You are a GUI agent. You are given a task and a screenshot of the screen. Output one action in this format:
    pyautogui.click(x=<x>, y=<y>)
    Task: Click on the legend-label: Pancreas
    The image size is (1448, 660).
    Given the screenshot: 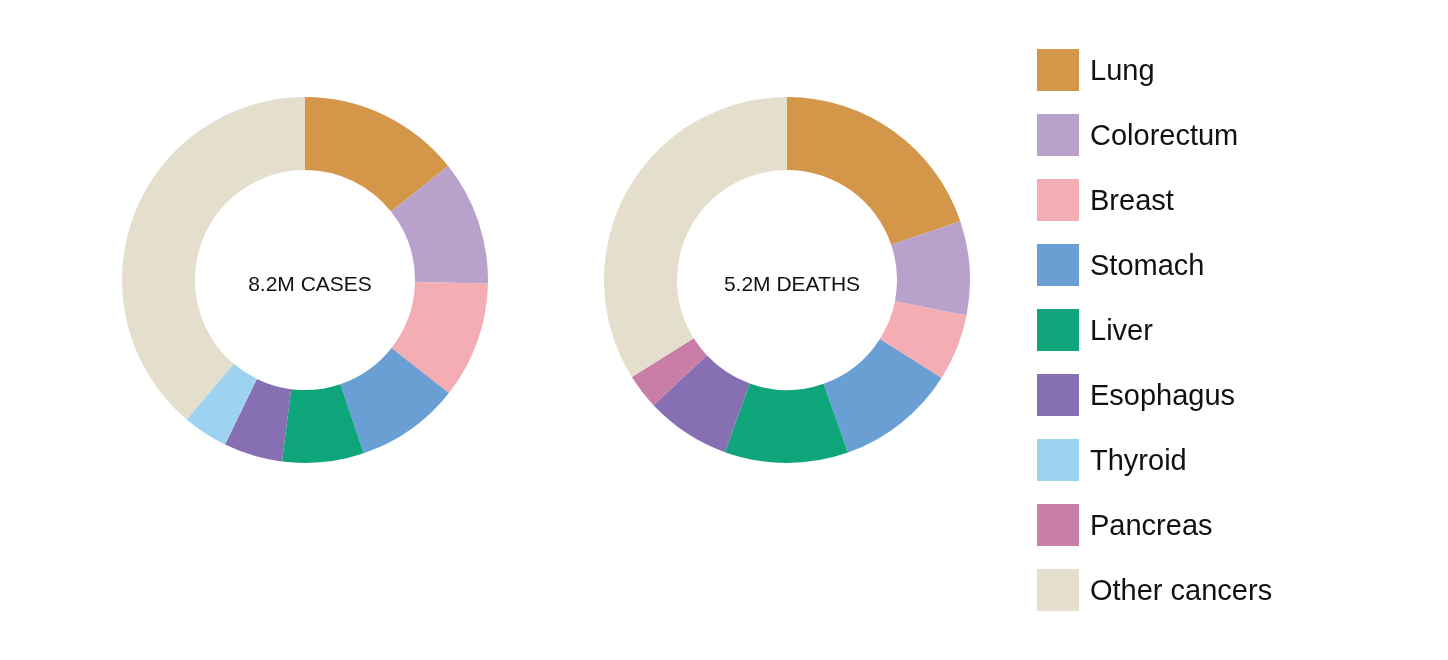 What is the action you would take?
    pyautogui.click(x=1151, y=525)
    